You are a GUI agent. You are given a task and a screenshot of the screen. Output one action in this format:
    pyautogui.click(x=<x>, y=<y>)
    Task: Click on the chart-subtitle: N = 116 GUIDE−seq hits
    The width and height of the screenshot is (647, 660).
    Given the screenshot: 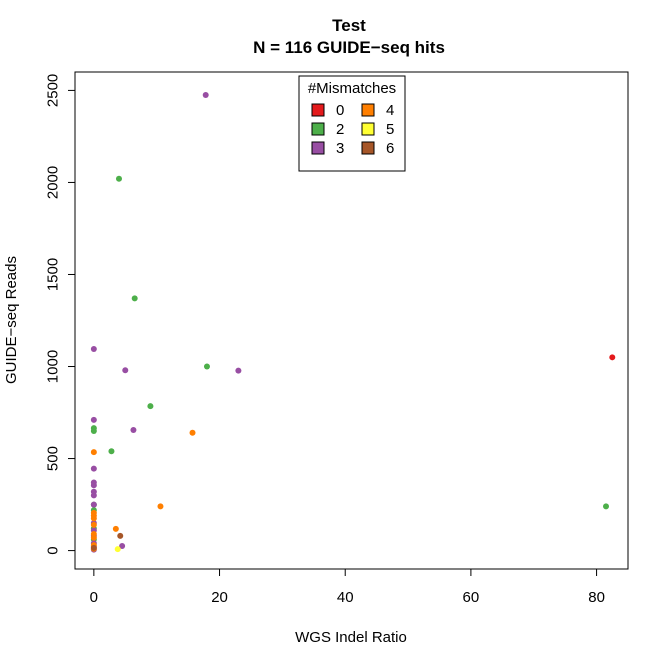 What is the action you would take?
    pyautogui.click(x=349, y=47)
    